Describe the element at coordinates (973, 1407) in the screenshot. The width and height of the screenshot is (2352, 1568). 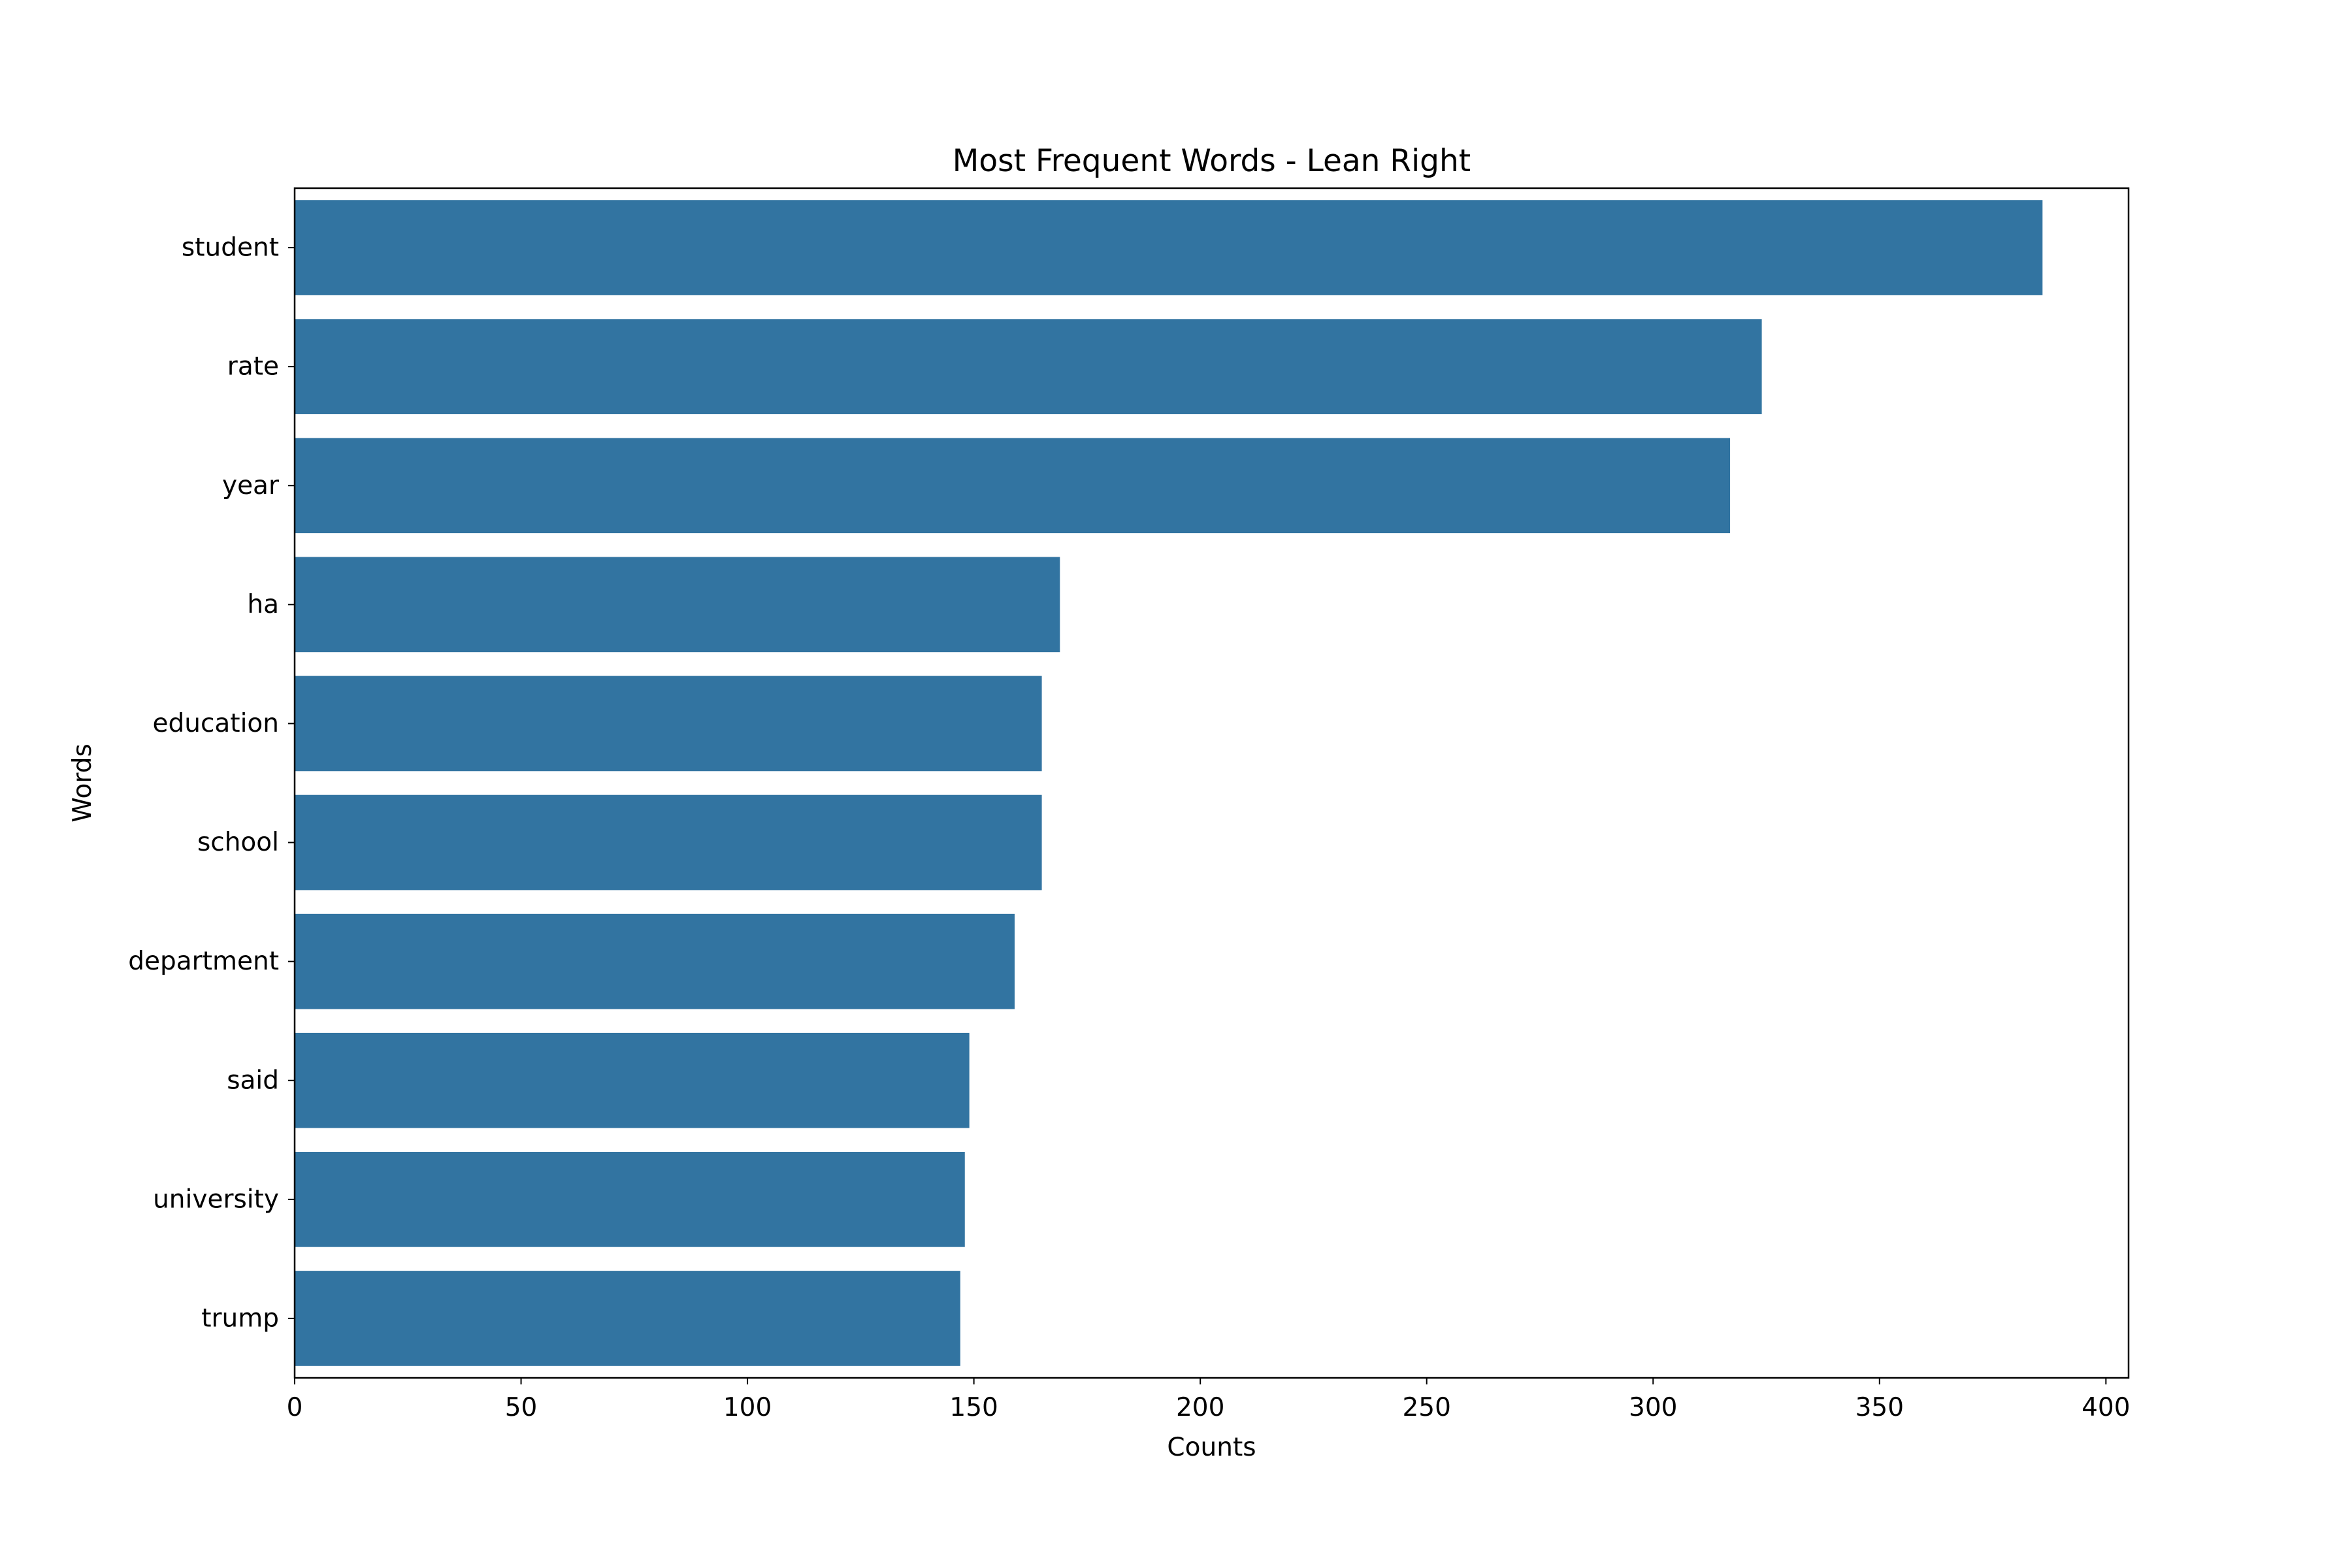
I see `x-tick-label-150: 150` at that location.